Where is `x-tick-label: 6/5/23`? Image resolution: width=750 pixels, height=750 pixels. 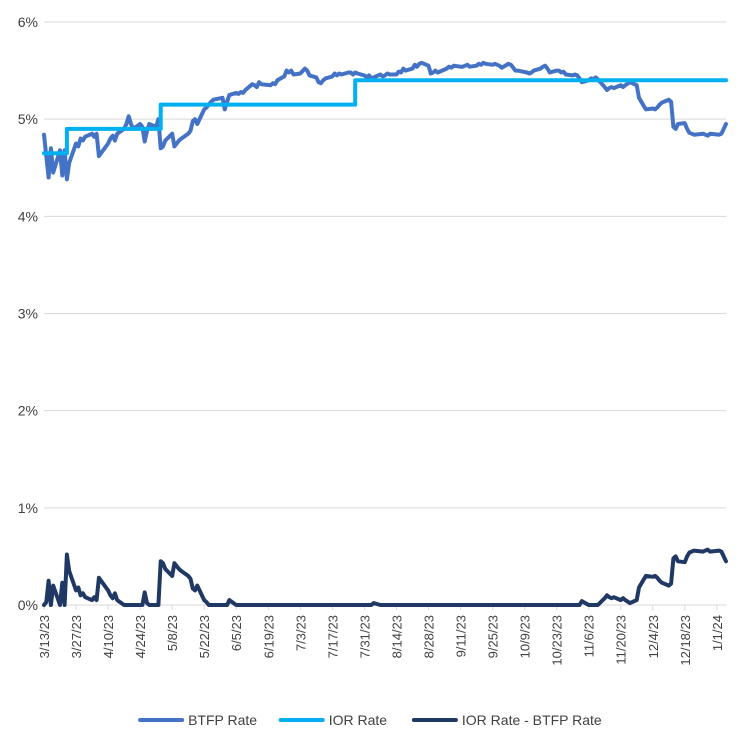
x-tick-label: 6/5/23 is located at coordinates (236, 633).